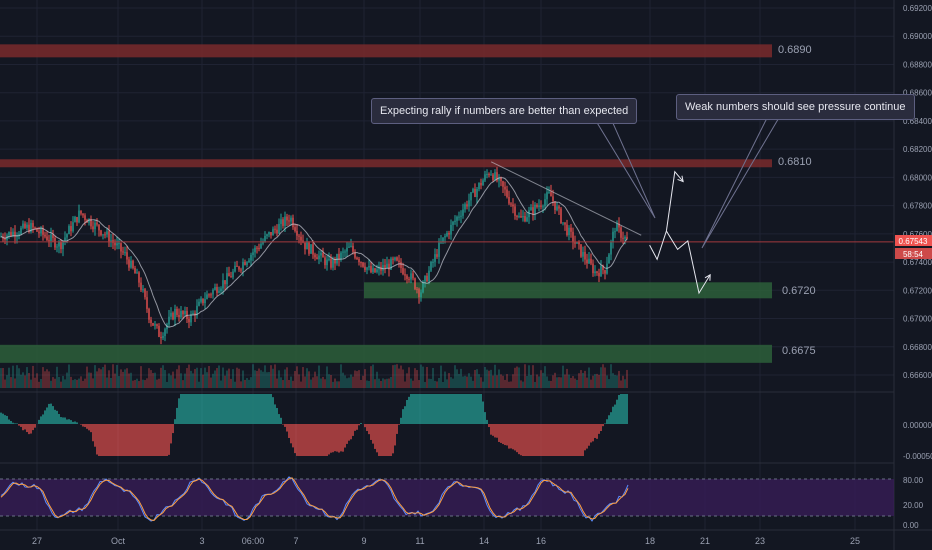 The width and height of the screenshot is (932, 550). I want to click on support-zone-0.6675, so click(386, 353).